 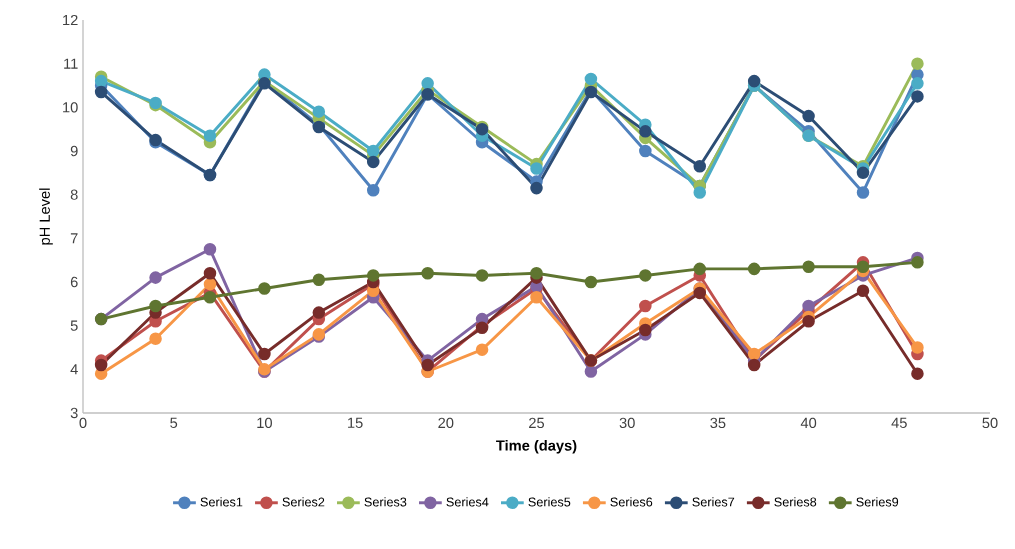 What do you see at coordinates (83, 423) in the screenshot?
I see `x-tick-label: 0` at bounding box center [83, 423].